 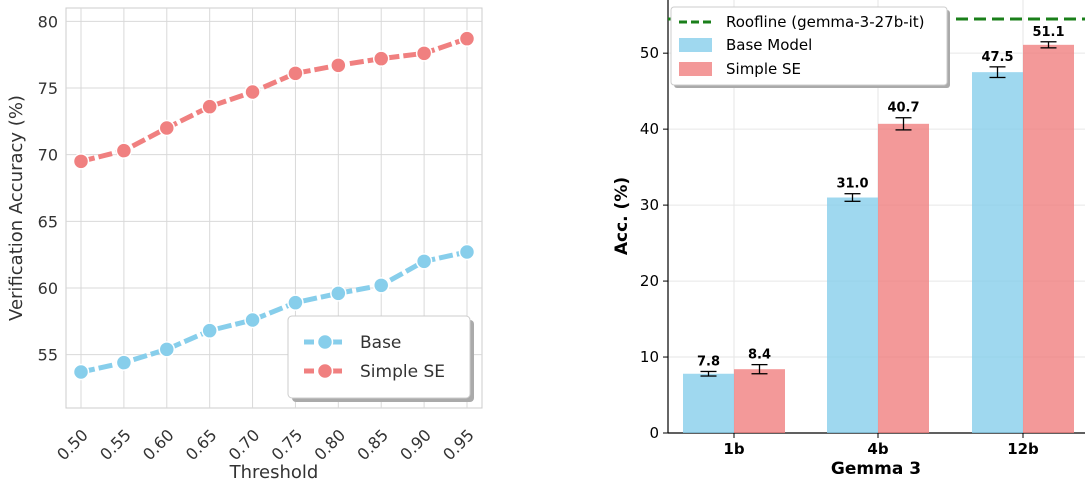 I want to click on left-x-tick-label: 0.70, so click(x=244, y=444).